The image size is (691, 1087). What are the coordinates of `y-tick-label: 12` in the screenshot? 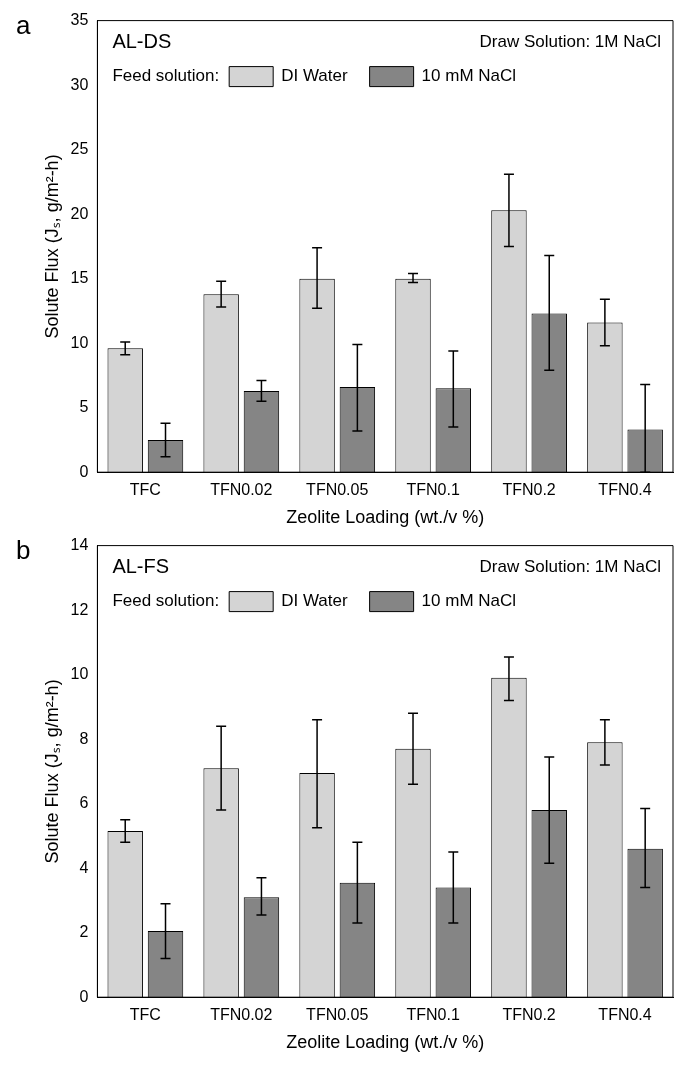 It's located at (79, 609).